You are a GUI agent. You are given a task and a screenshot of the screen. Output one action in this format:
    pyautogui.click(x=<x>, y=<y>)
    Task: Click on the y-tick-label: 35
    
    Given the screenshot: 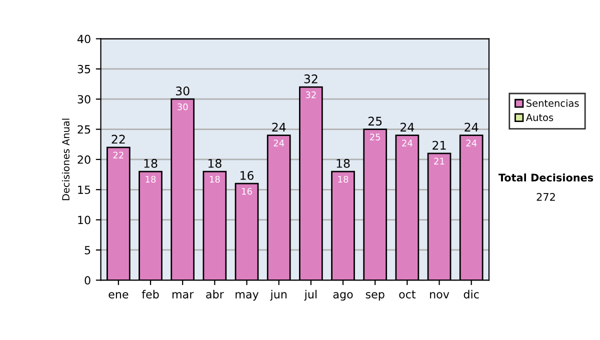 What is the action you would take?
    pyautogui.click(x=84, y=69)
    